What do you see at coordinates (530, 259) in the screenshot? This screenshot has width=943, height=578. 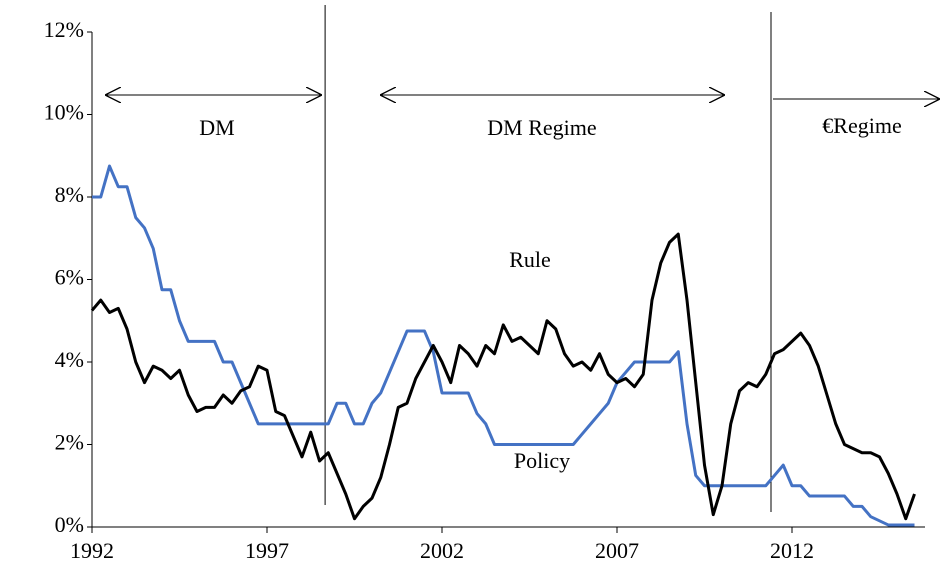 I see `series-label: Rule` at bounding box center [530, 259].